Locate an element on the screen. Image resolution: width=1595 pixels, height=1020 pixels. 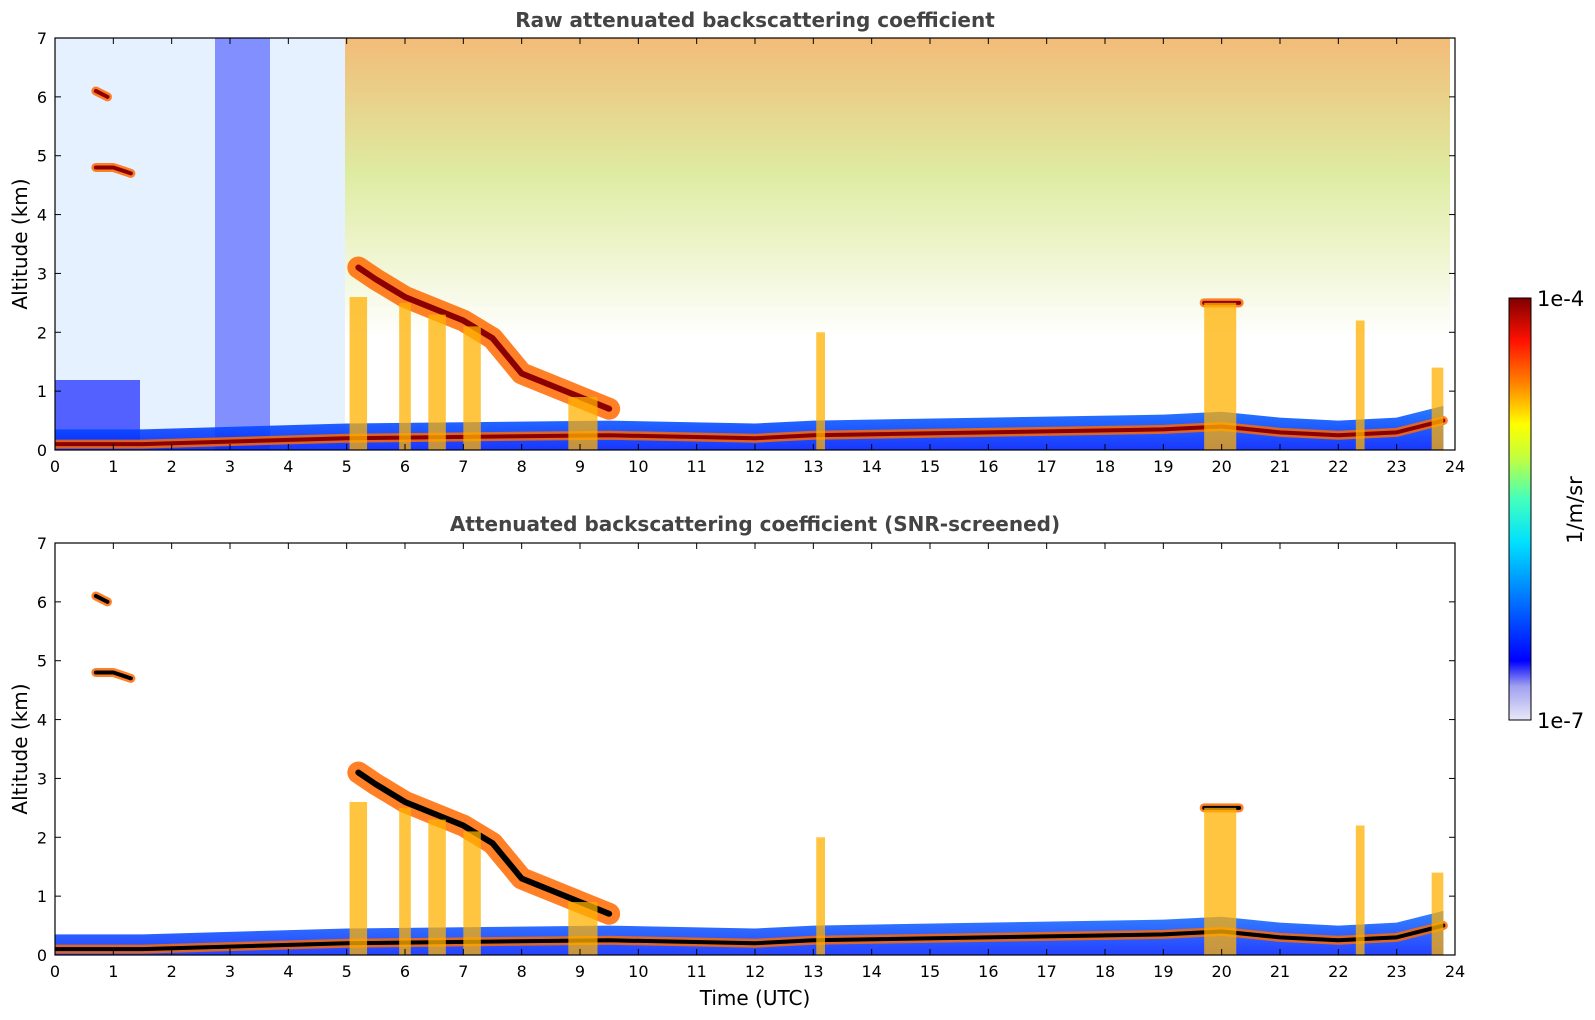
colorbar-max-label: 1e-4 is located at coordinates (1560, 299).